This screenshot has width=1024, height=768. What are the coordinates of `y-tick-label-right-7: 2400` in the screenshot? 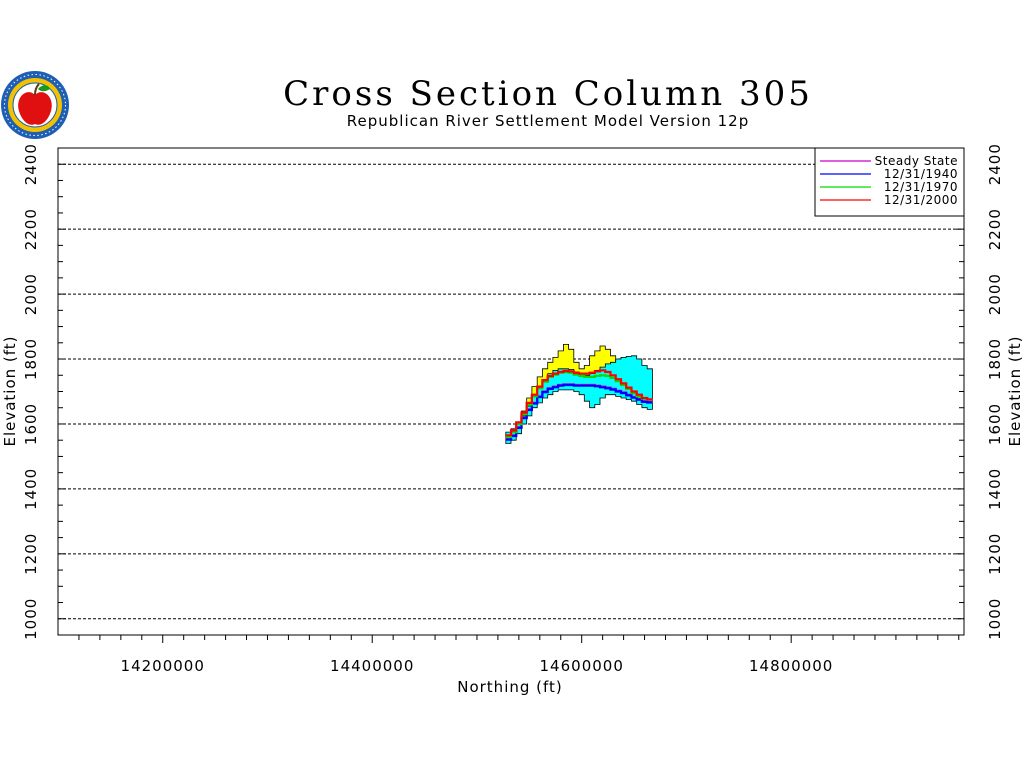 It's located at (995, 164).